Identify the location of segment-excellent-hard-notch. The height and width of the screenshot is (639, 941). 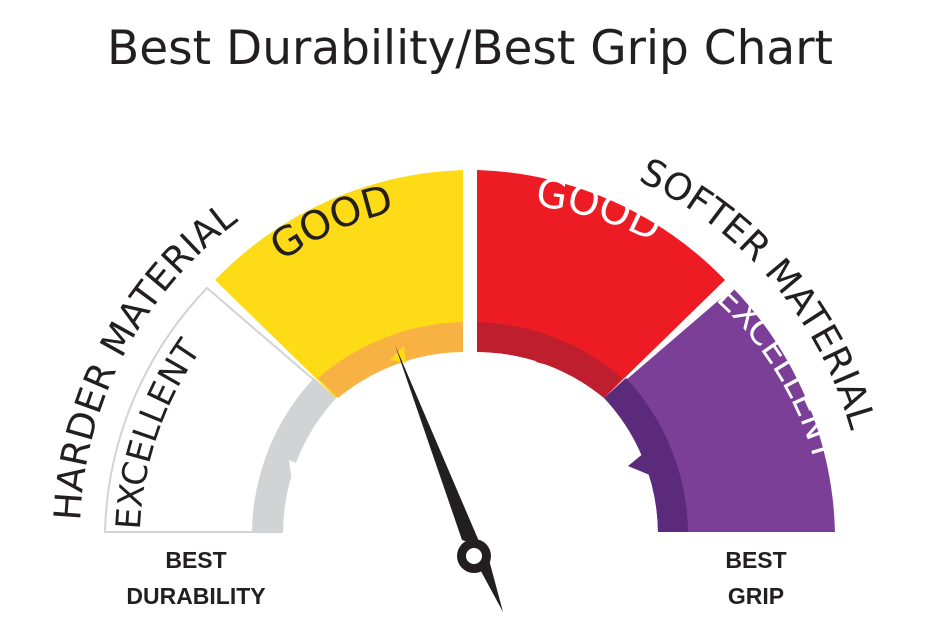
(303, 471).